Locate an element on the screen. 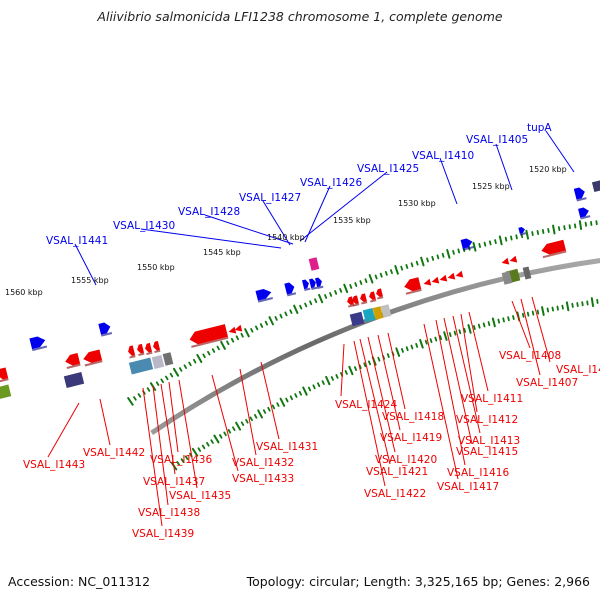 This screenshot has height=600, width=600. reverse-gene-label: VSAL_I1422 is located at coordinates (395, 494).